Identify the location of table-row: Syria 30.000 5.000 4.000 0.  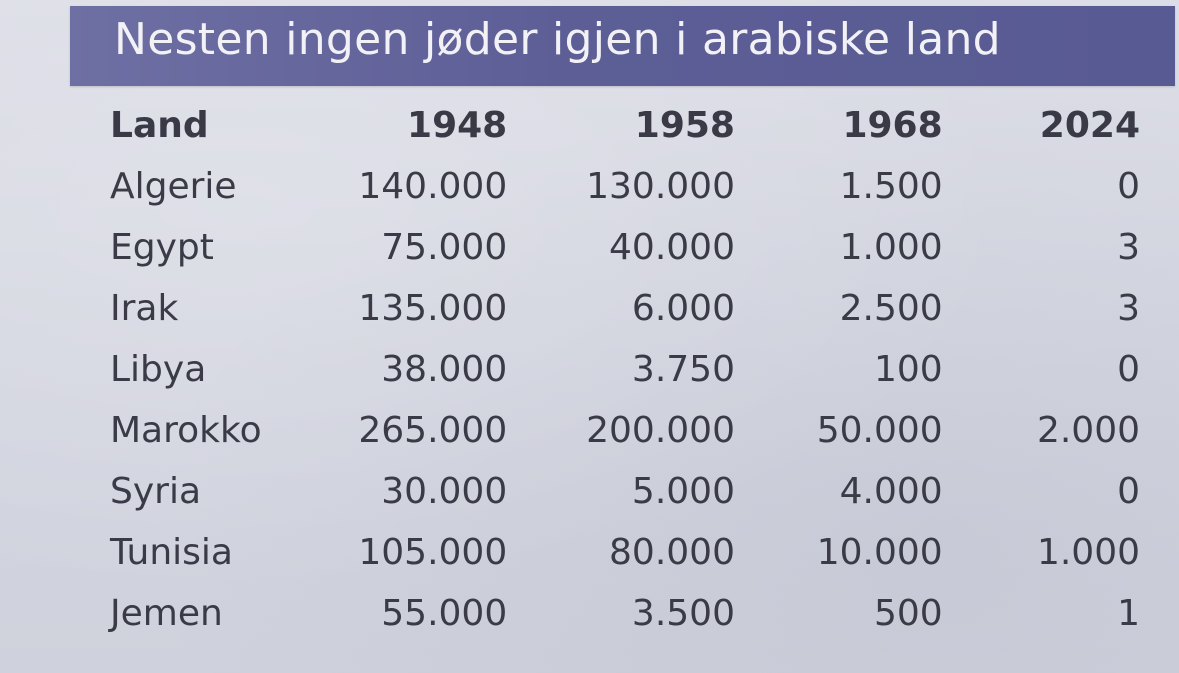
(620, 491).